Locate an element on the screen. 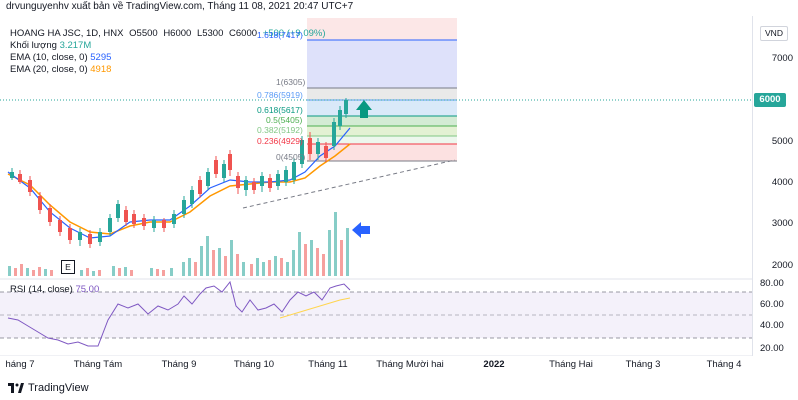  volume-value: 3.217M is located at coordinates (75, 45).